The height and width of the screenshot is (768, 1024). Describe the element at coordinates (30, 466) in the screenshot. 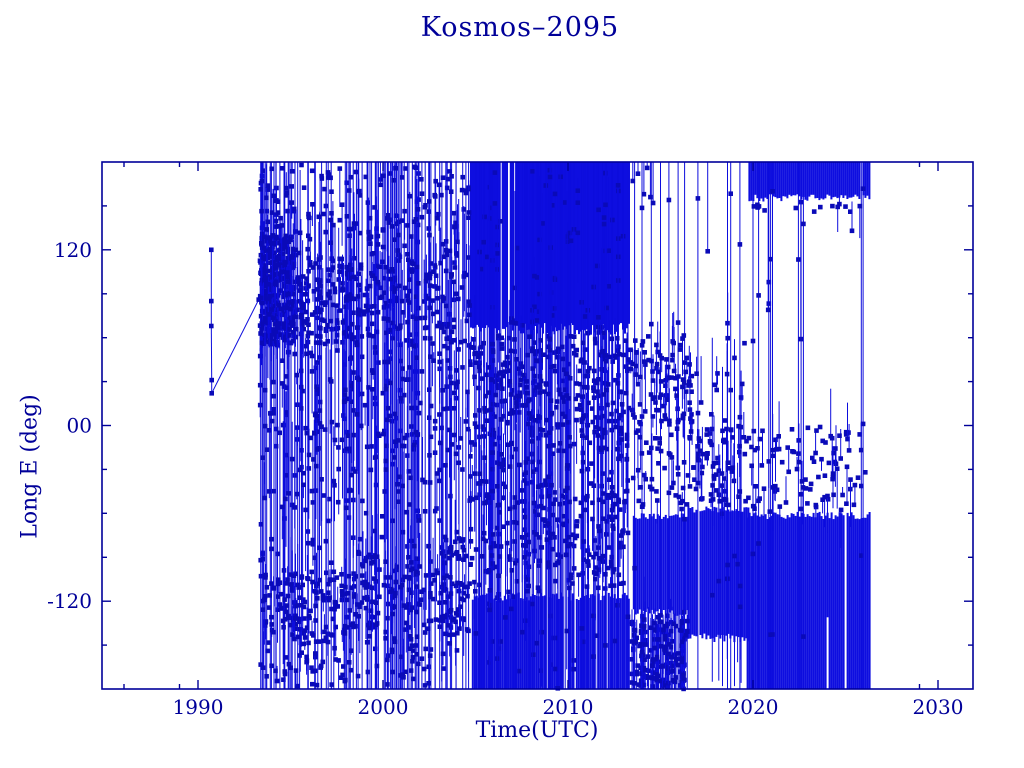

I see `y-axis-title: Long E (deg)` at that location.